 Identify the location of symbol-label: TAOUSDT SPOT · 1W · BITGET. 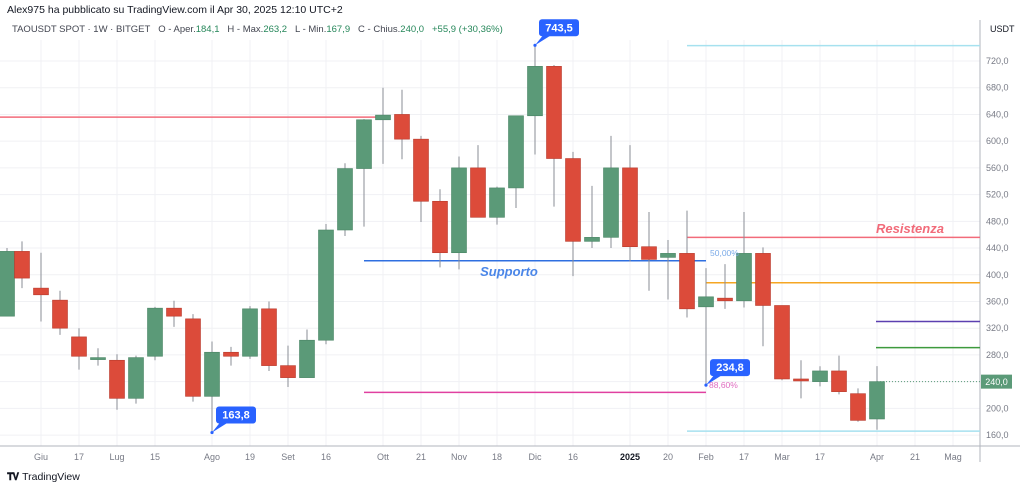
(81, 29).